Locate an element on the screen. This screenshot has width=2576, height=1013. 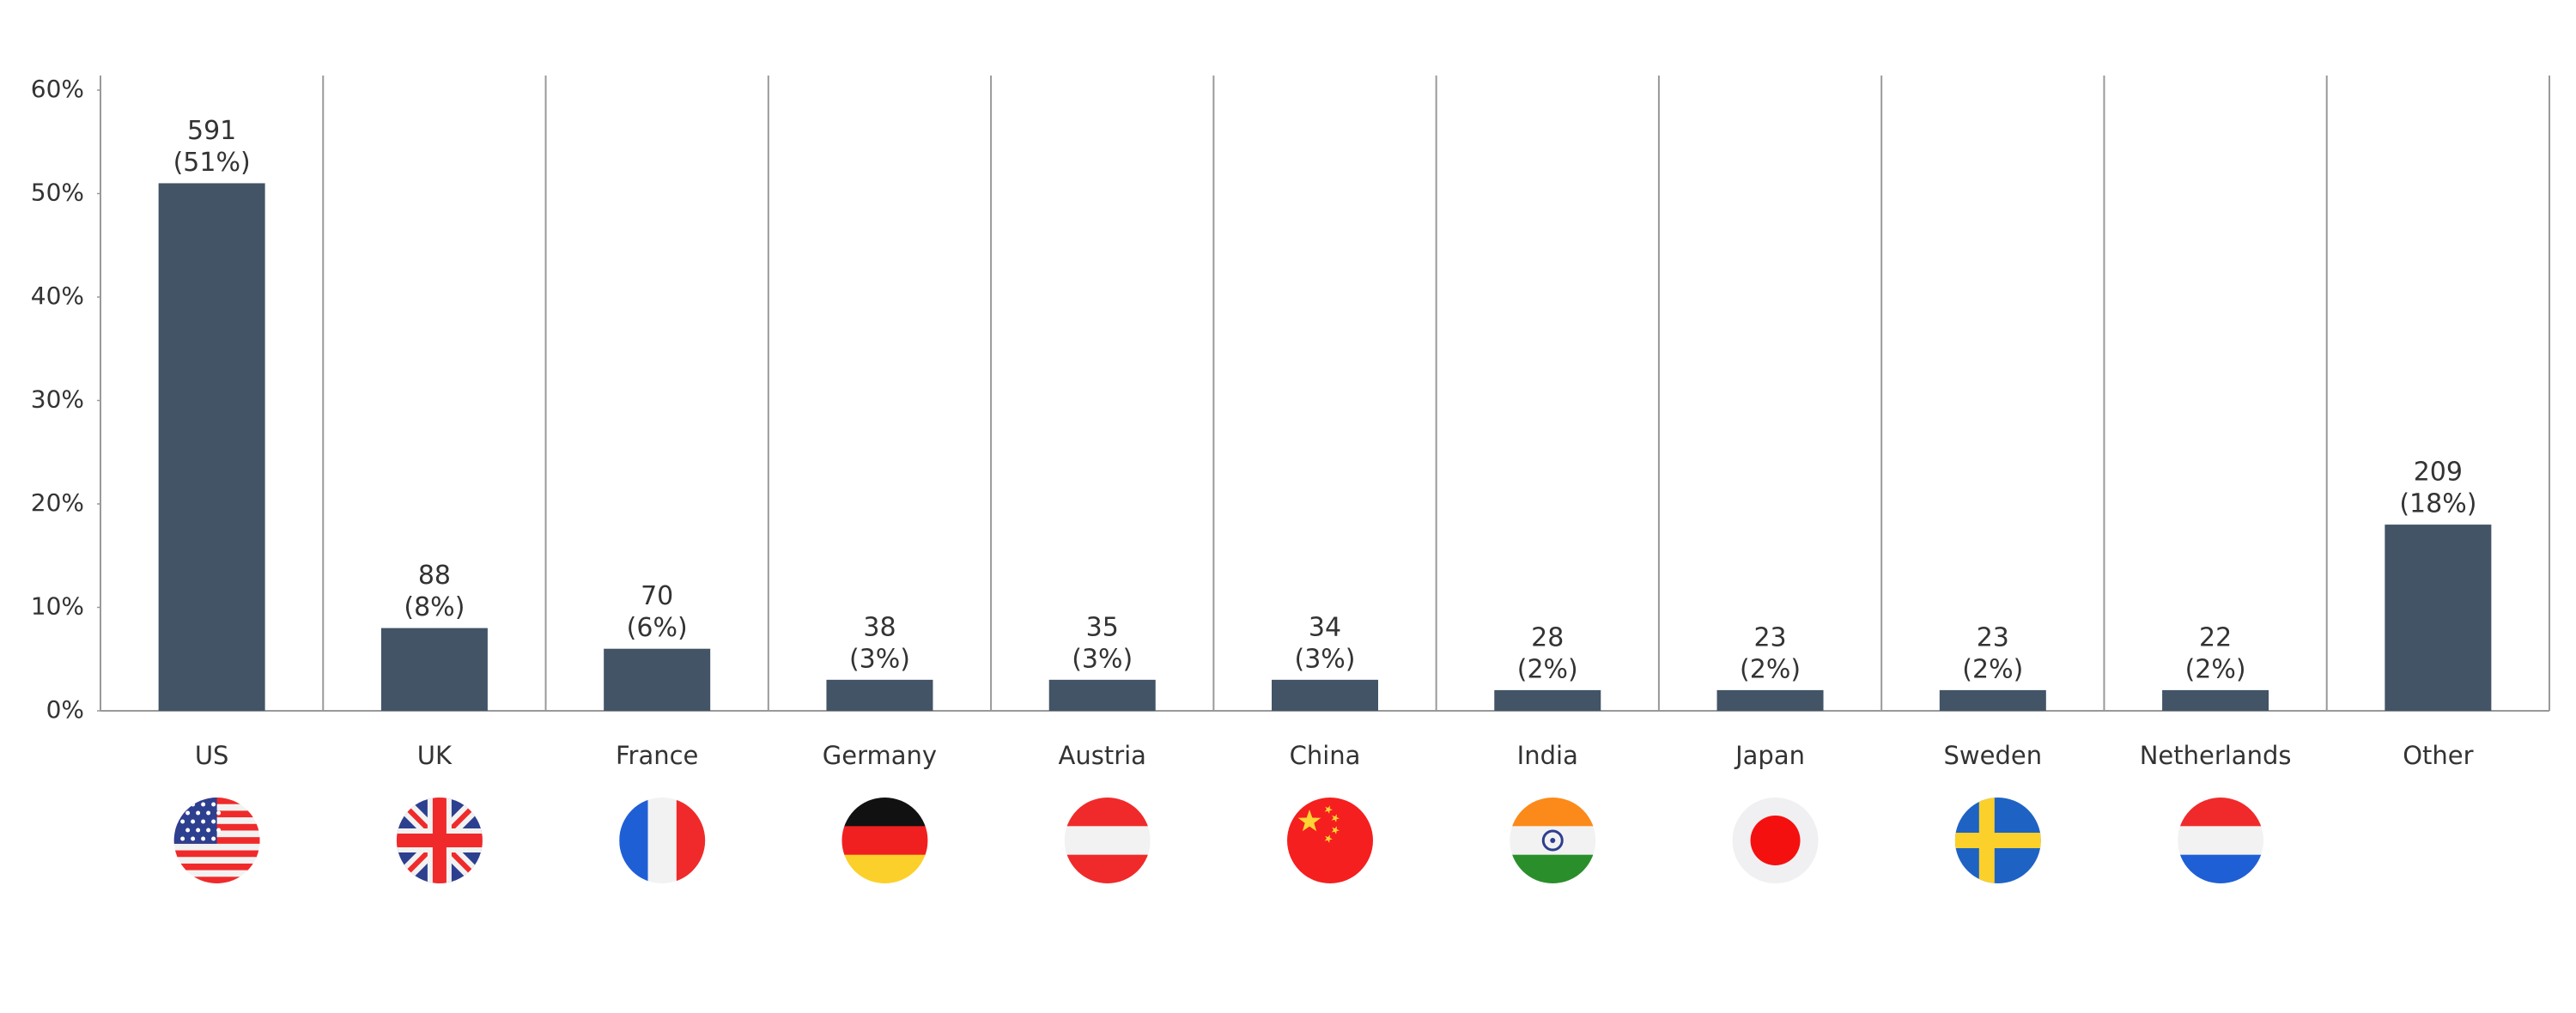
bar-count-label: 38 is located at coordinates (879, 627).